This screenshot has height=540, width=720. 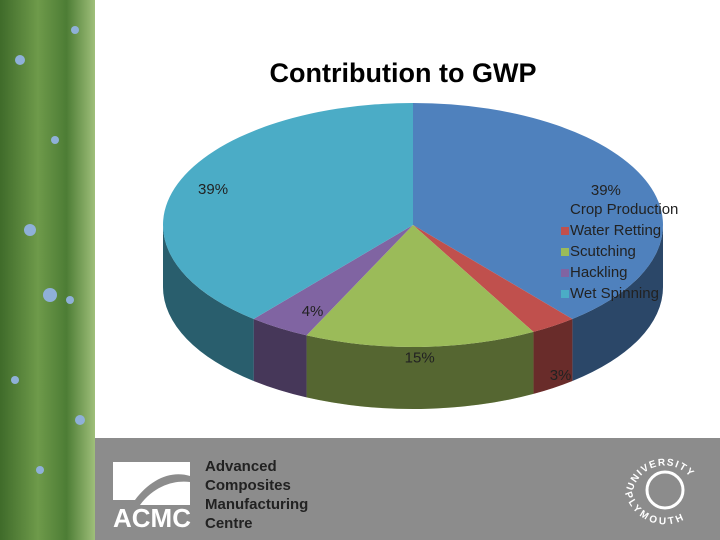 What do you see at coordinates (48, 250) in the screenshot?
I see `flower-dots` at bounding box center [48, 250].